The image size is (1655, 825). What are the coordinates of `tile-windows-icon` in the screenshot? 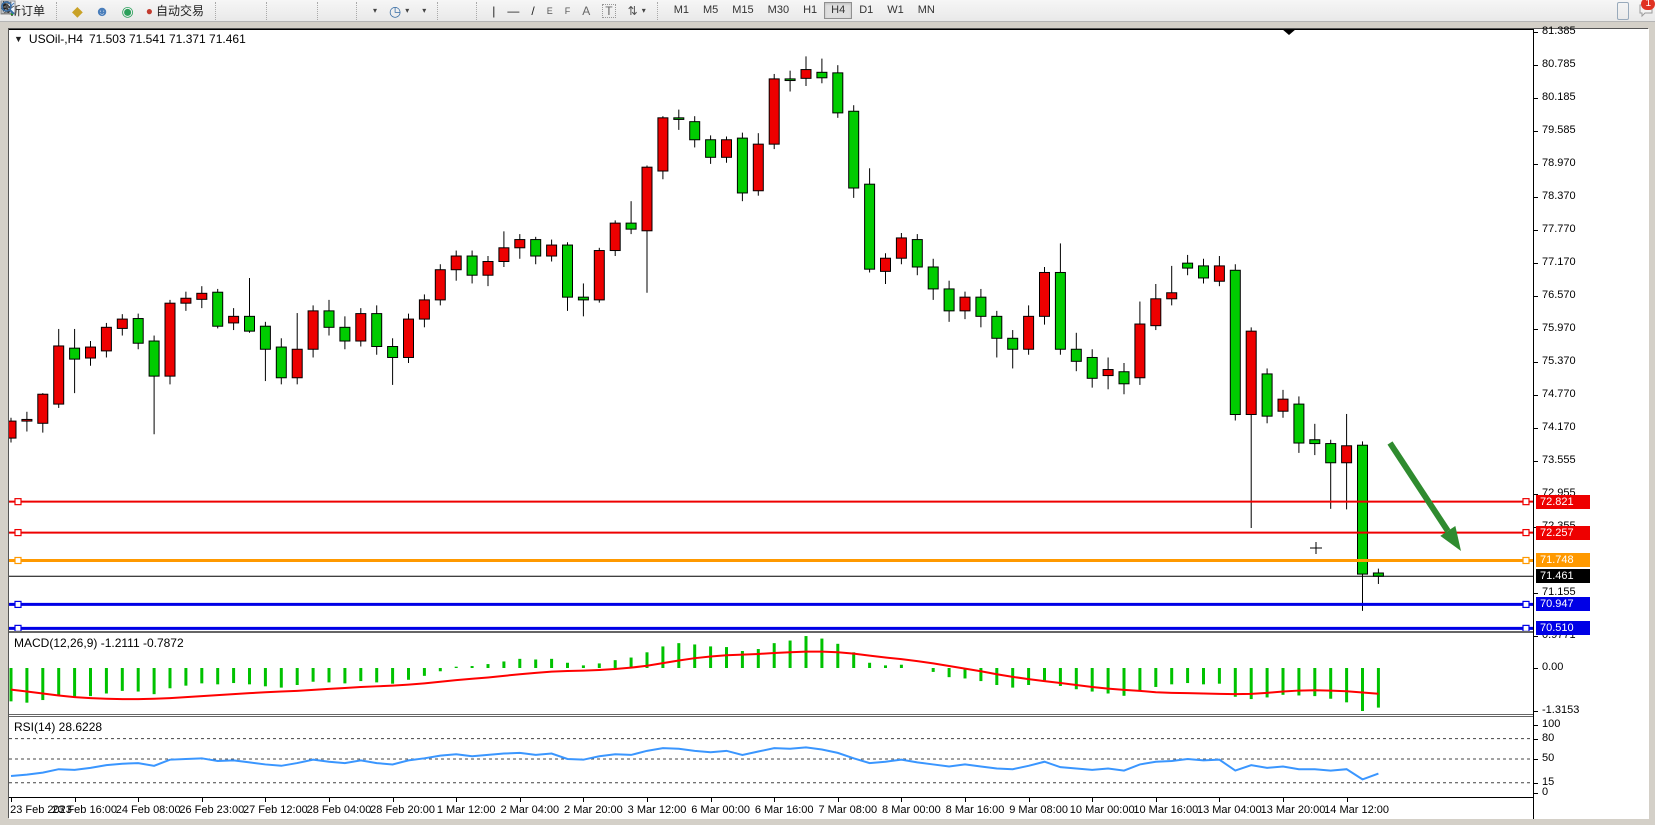 It's located at (156, 10).